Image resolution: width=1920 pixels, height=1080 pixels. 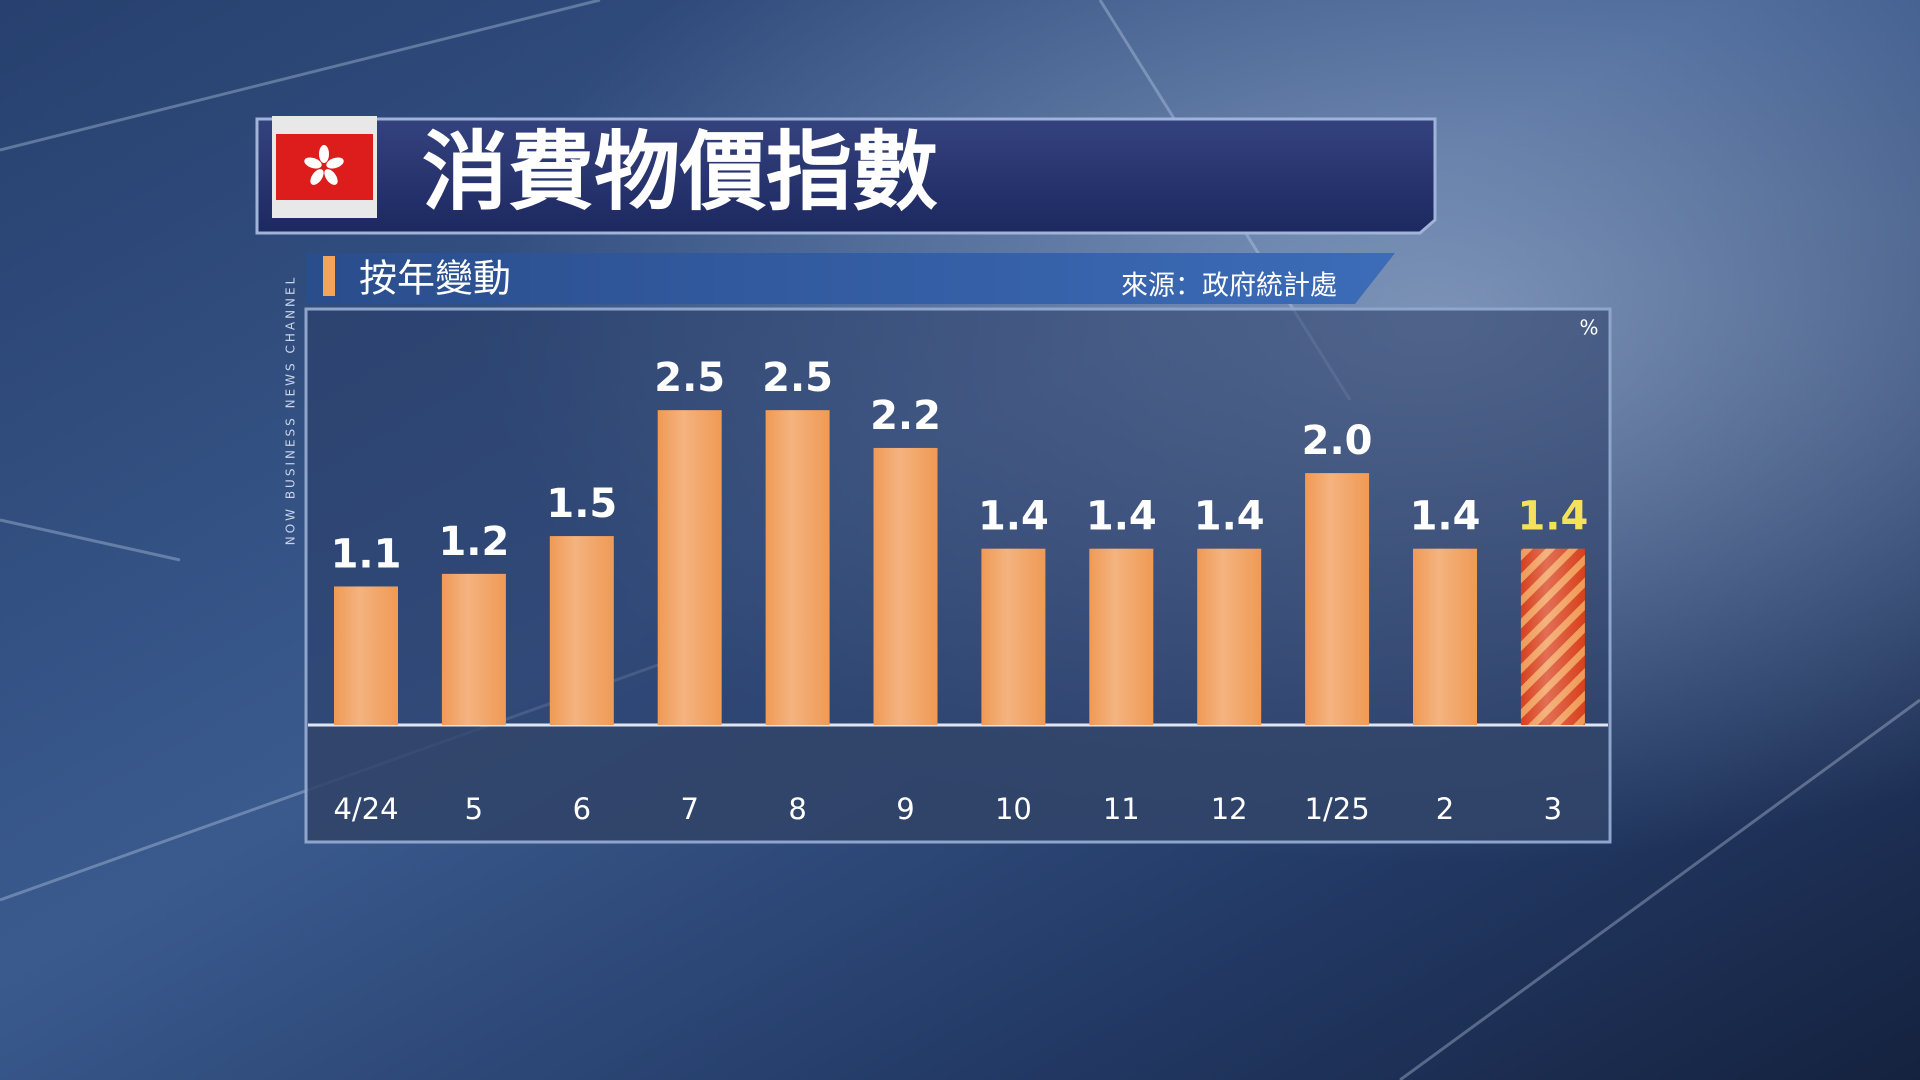 I want to click on x-tick-label: 7, so click(x=689, y=809).